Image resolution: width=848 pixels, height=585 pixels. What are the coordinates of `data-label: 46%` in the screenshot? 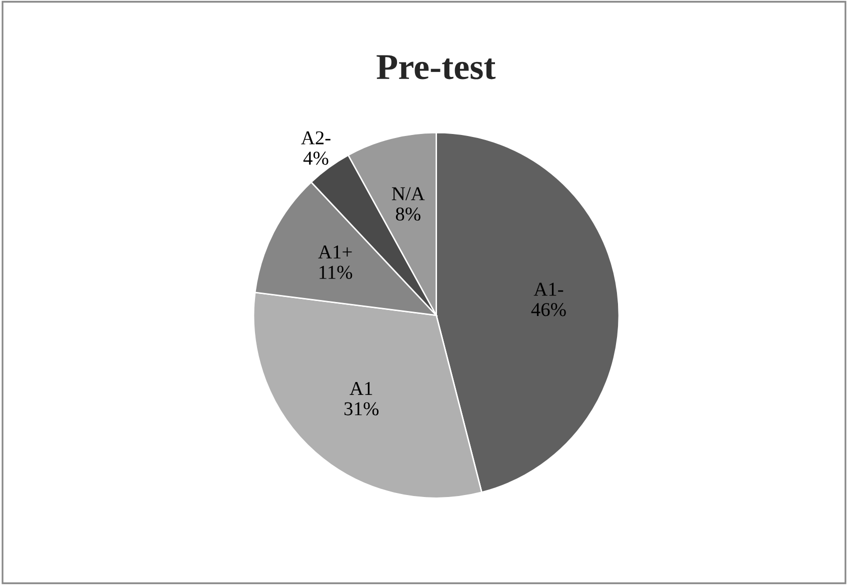 It's located at (548, 309).